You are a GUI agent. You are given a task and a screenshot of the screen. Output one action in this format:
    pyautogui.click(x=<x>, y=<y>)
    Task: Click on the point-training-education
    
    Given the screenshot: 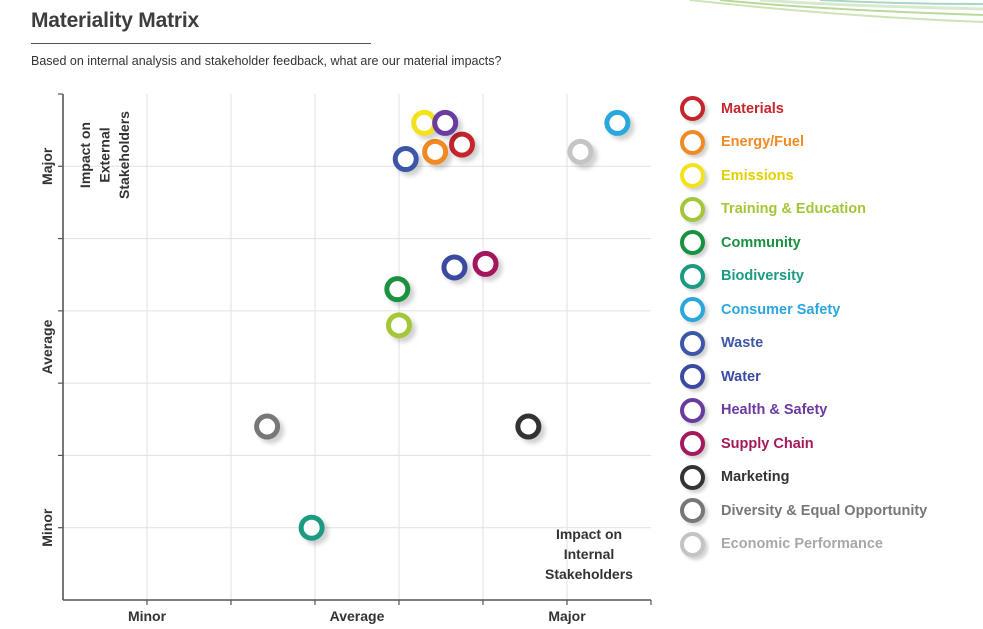 What is the action you would take?
    pyautogui.click(x=399, y=325)
    